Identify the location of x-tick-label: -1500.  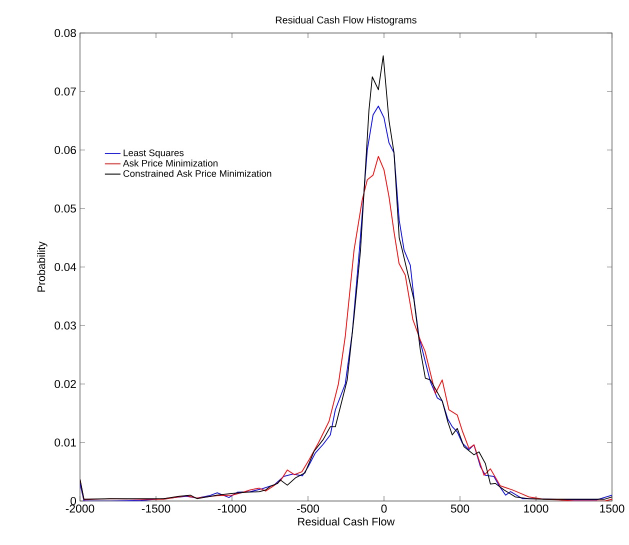
(156, 508).